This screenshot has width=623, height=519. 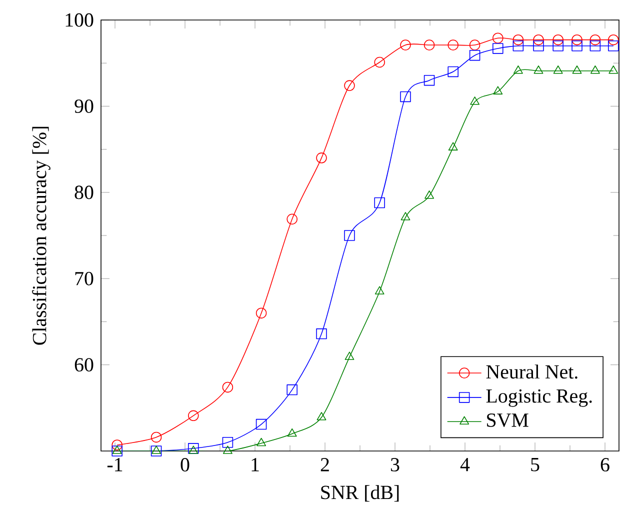 I want to click on y-tick-label: 60, so click(x=84, y=365).